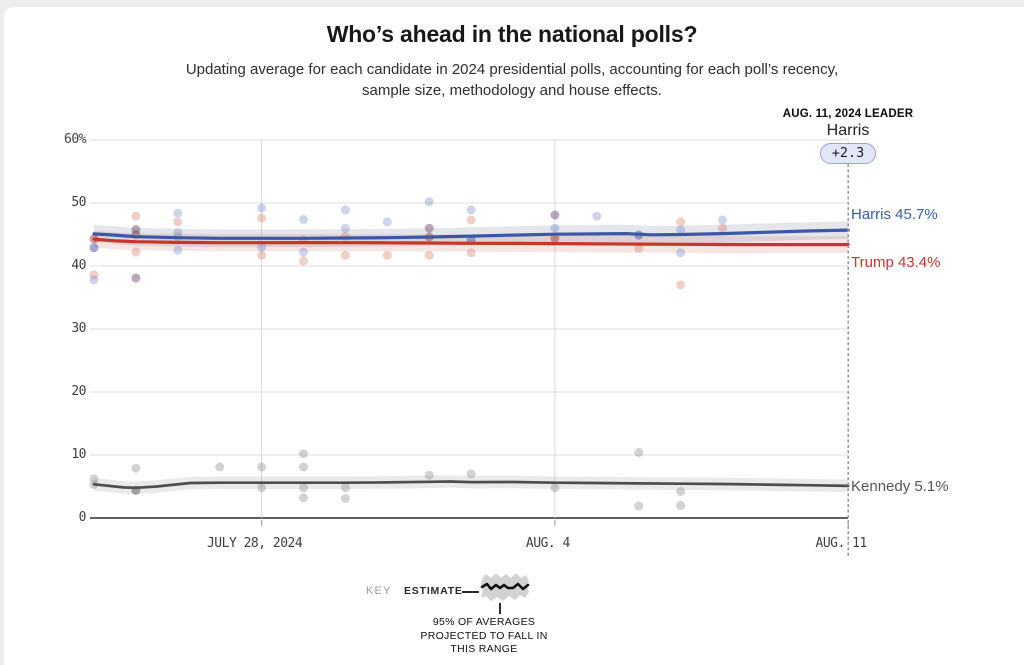 Image resolution: width=1024 pixels, height=665 pixels. Describe the element at coordinates (512, 34) in the screenshot. I see `page-title: Who’s ahead in the national polls?` at that location.